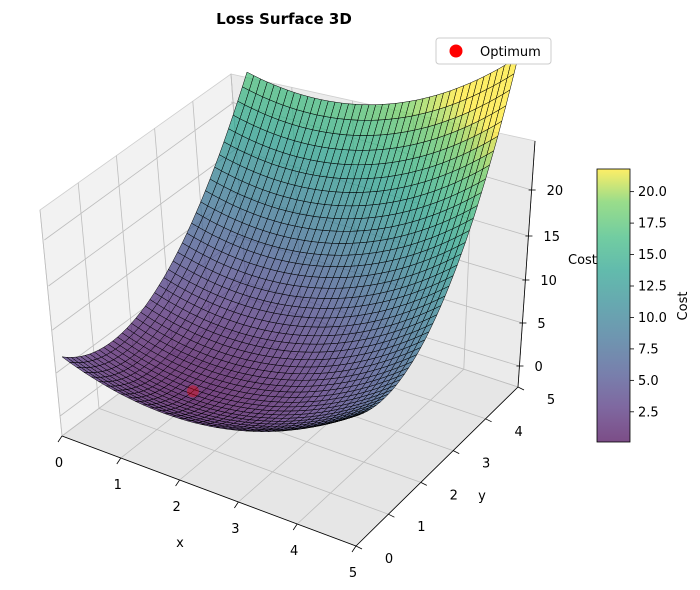 The width and height of the screenshot is (700, 590). I want to click on x-tick-label: 5, so click(353, 573).